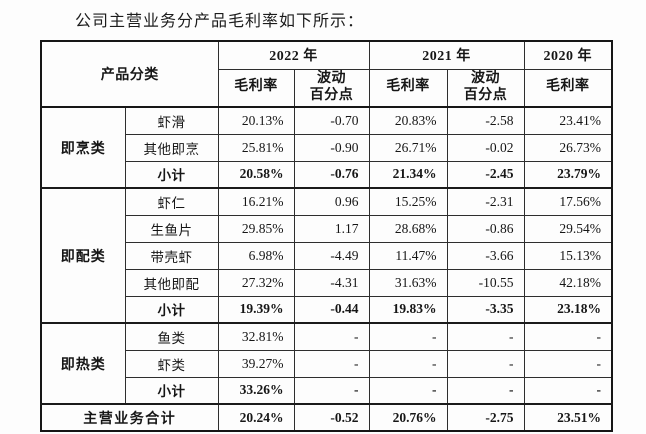 The height and width of the screenshot is (434, 646). I want to click on value-cell: -0.76, so click(331, 174).